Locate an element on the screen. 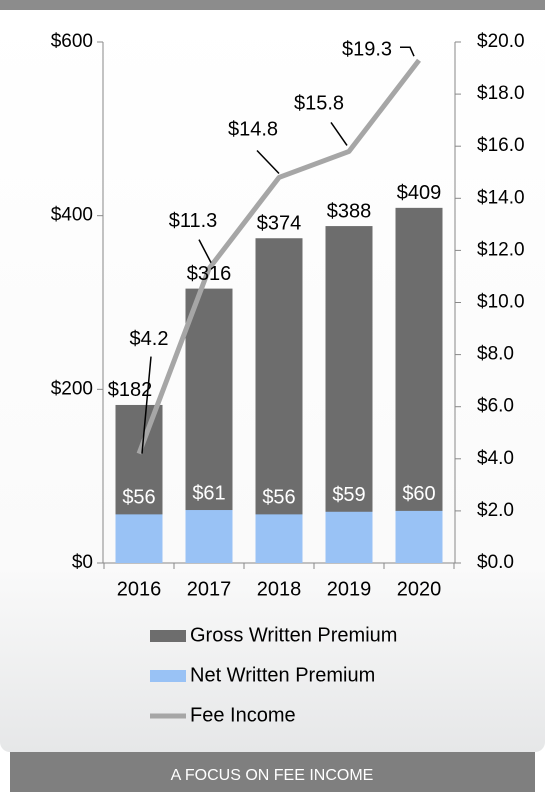 Image resolution: width=545 pixels, height=797 pixels. y2-tick-label: $4.0 is located at coordinates (495, 458).